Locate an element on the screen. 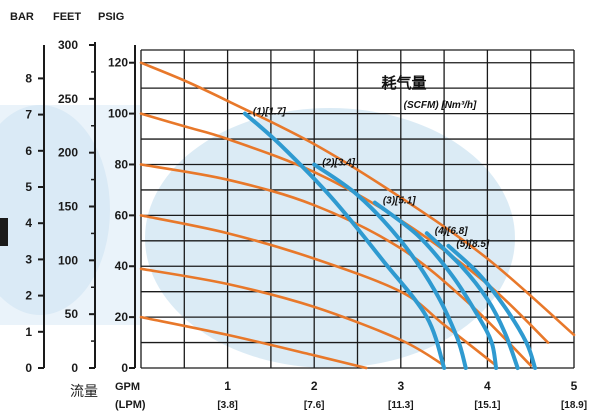 The width and height of the screenshot is (597, 413). x-tick-label: 4 is located at coordinates (487, 386).